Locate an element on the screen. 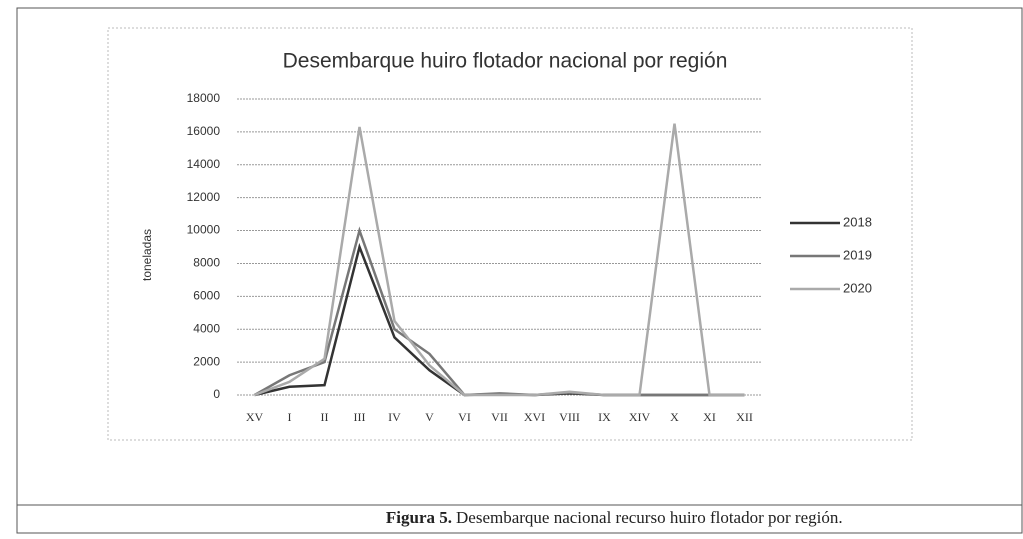  x-tick-label: XVI is located at coordinates (534, 417).